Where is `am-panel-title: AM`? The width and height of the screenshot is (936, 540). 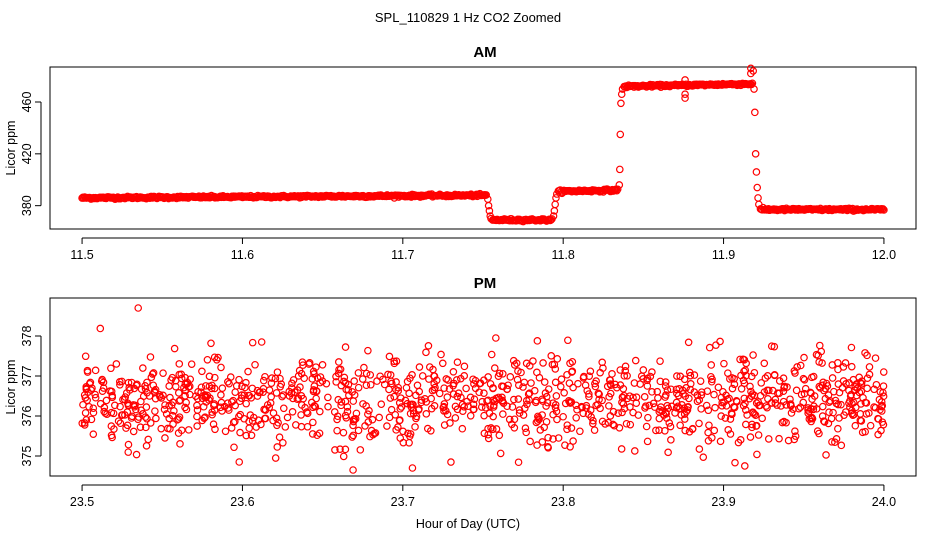 am-panel-title: AM is located at coordinates (484, 52).